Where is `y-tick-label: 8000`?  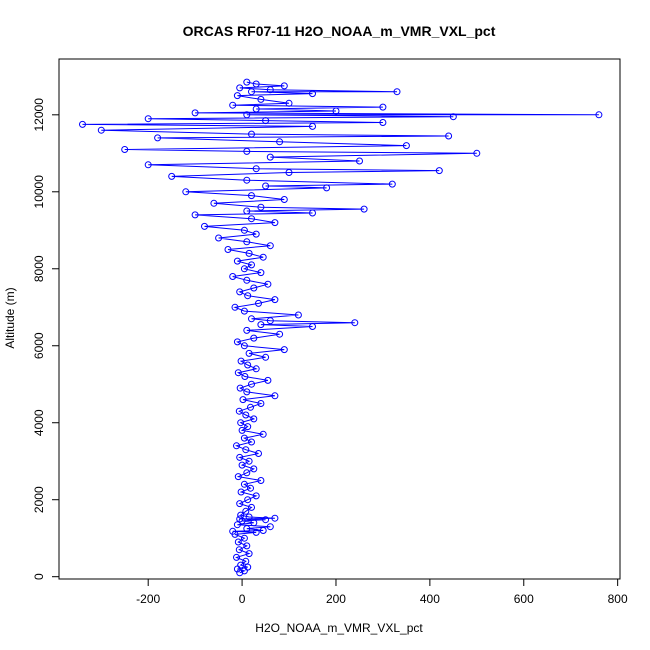
y-tick-label: 8000 is located at coordinates (39, 268).